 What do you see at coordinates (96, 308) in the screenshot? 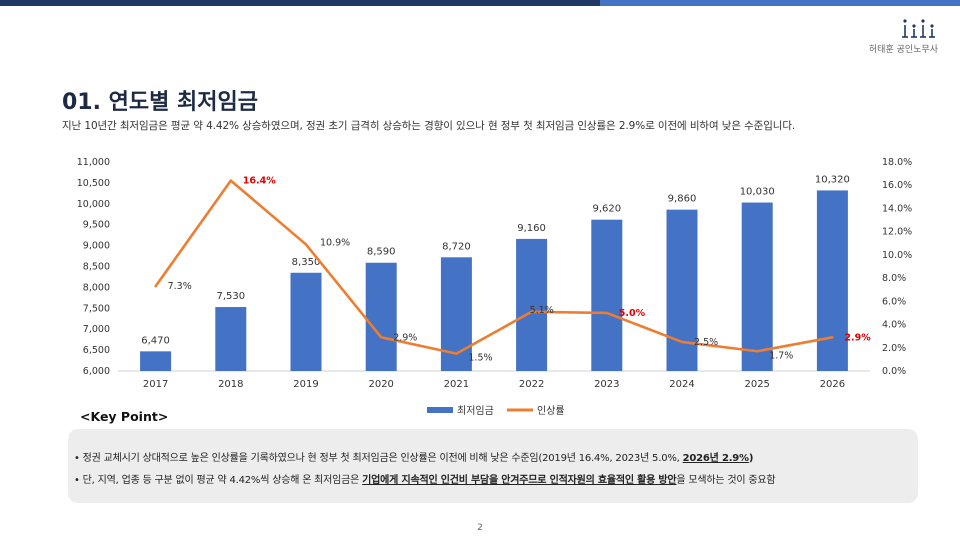
I see `y-axis-tick-label: 7,500` at bounding box center [96, 308].